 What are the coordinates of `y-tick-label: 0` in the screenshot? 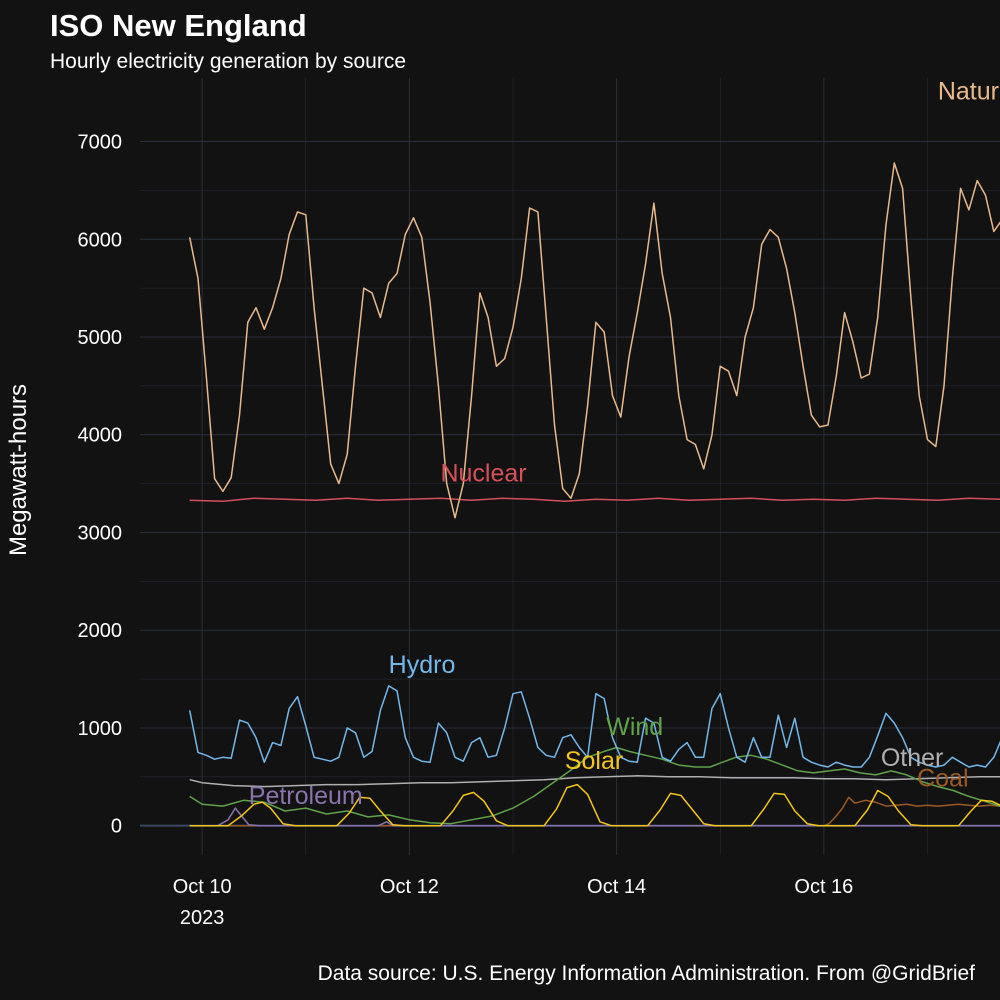 It's located at (116, 827).